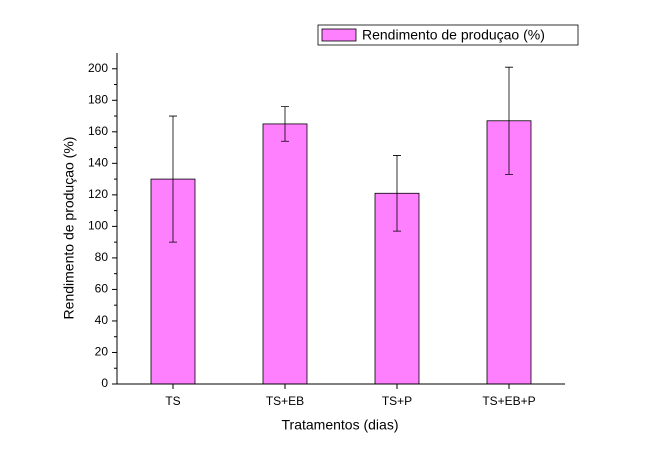 Image resolution: width=655 pixels, height=462 pixels. Describe the element at coordinates (69, 228) in the screenshot. I see `y-axis-label: Rendimento de produçao (%)` at that location.